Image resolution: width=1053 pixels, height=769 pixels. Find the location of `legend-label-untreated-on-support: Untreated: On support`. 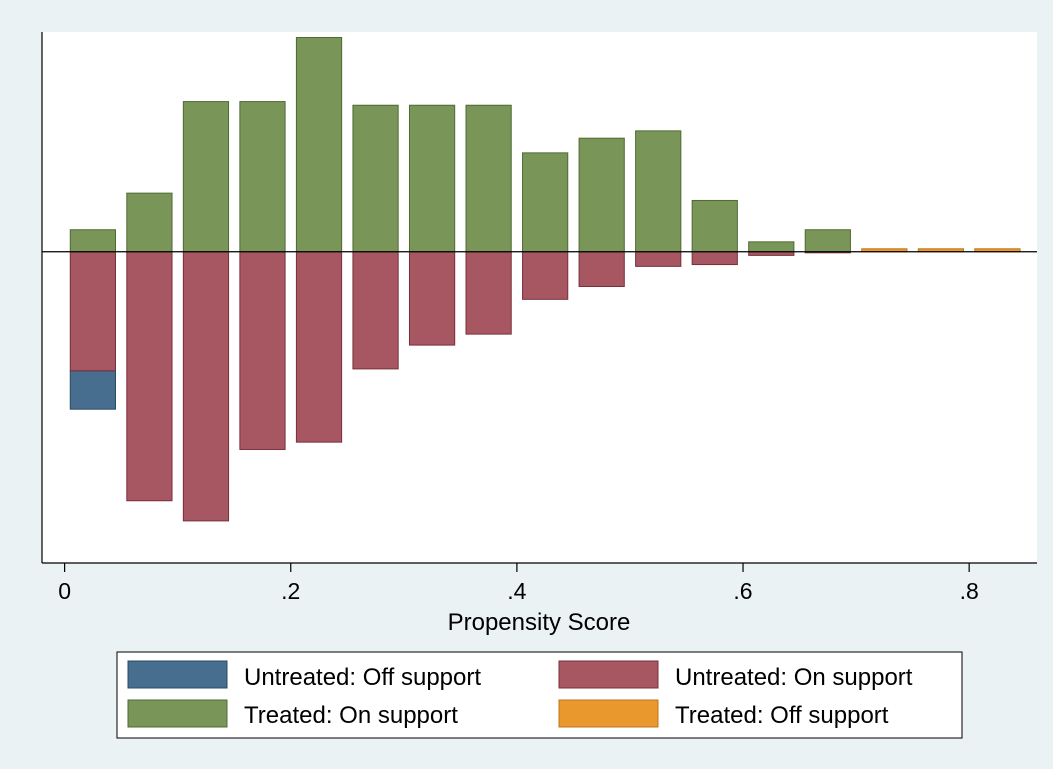

legend-label-untreated-on-support: Untreated: On support is located at coordinates (794, 677).